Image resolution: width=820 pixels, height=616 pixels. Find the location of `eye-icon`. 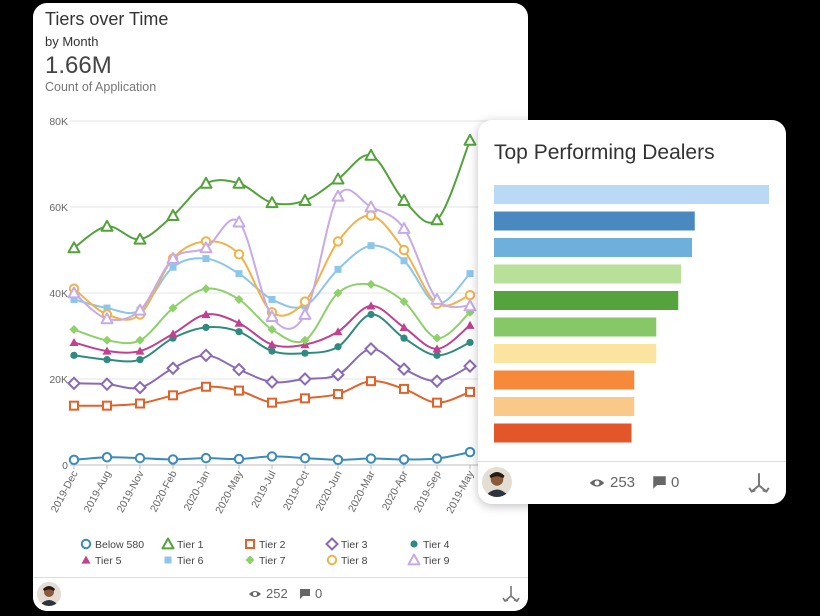

eye-icon is located at coordinates (255, 593).